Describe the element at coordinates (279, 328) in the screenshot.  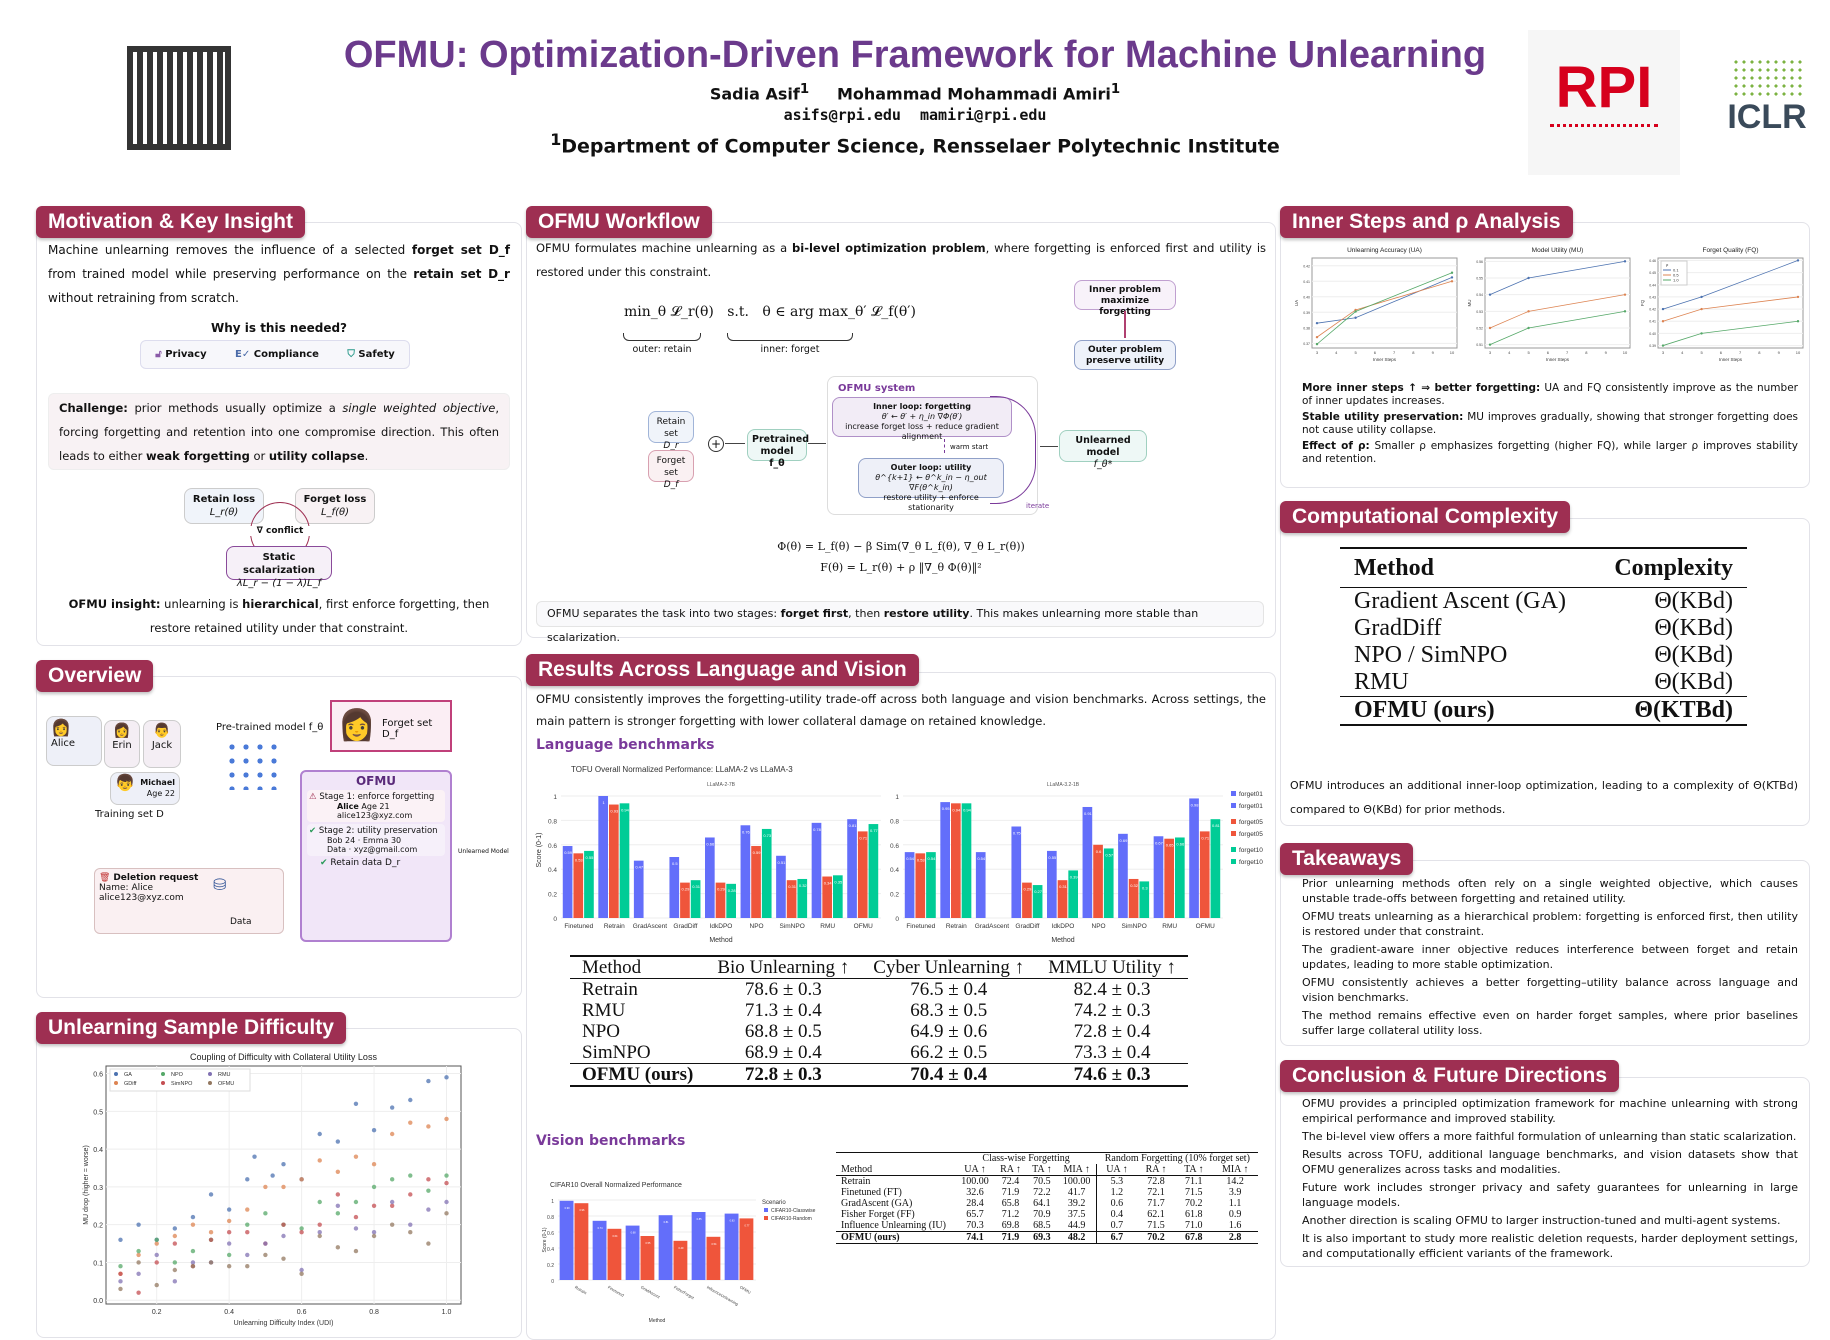
I see `why-heading: Why is this needed?` at that location.